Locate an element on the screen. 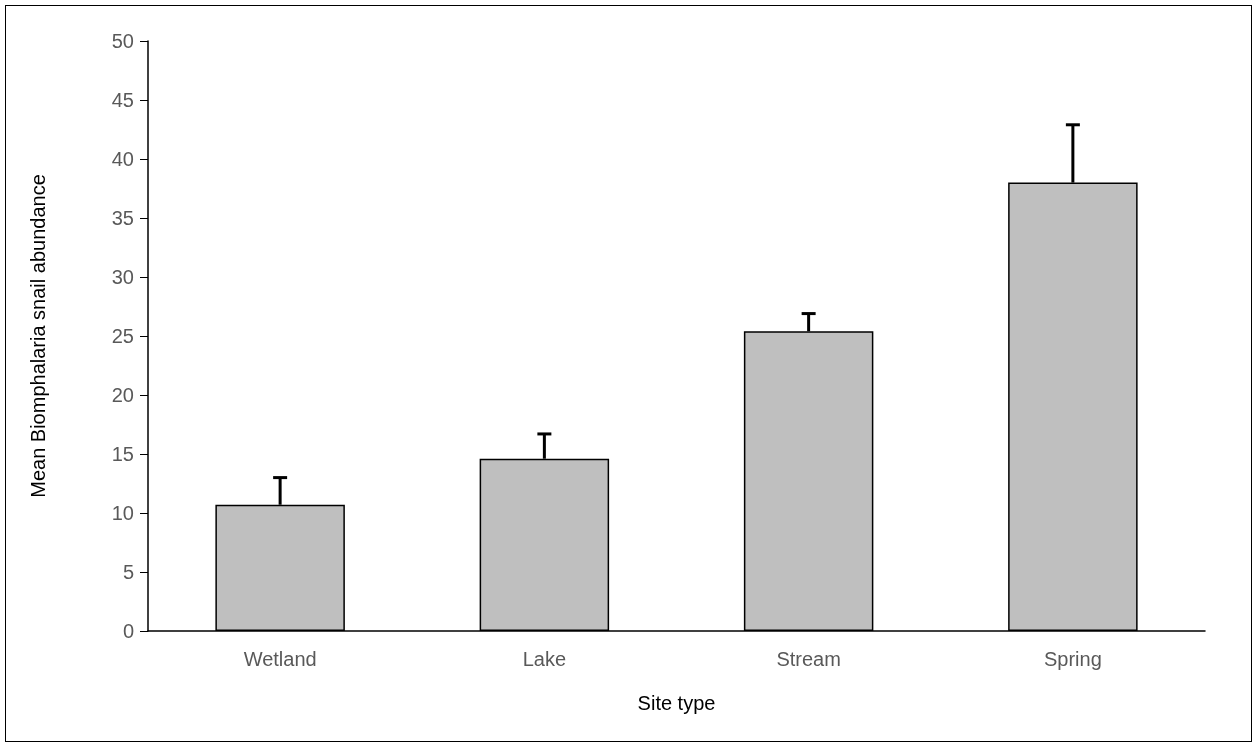 The image size is (1259, 749). y-tick-label: 10 is located at coordinates (122, 513).